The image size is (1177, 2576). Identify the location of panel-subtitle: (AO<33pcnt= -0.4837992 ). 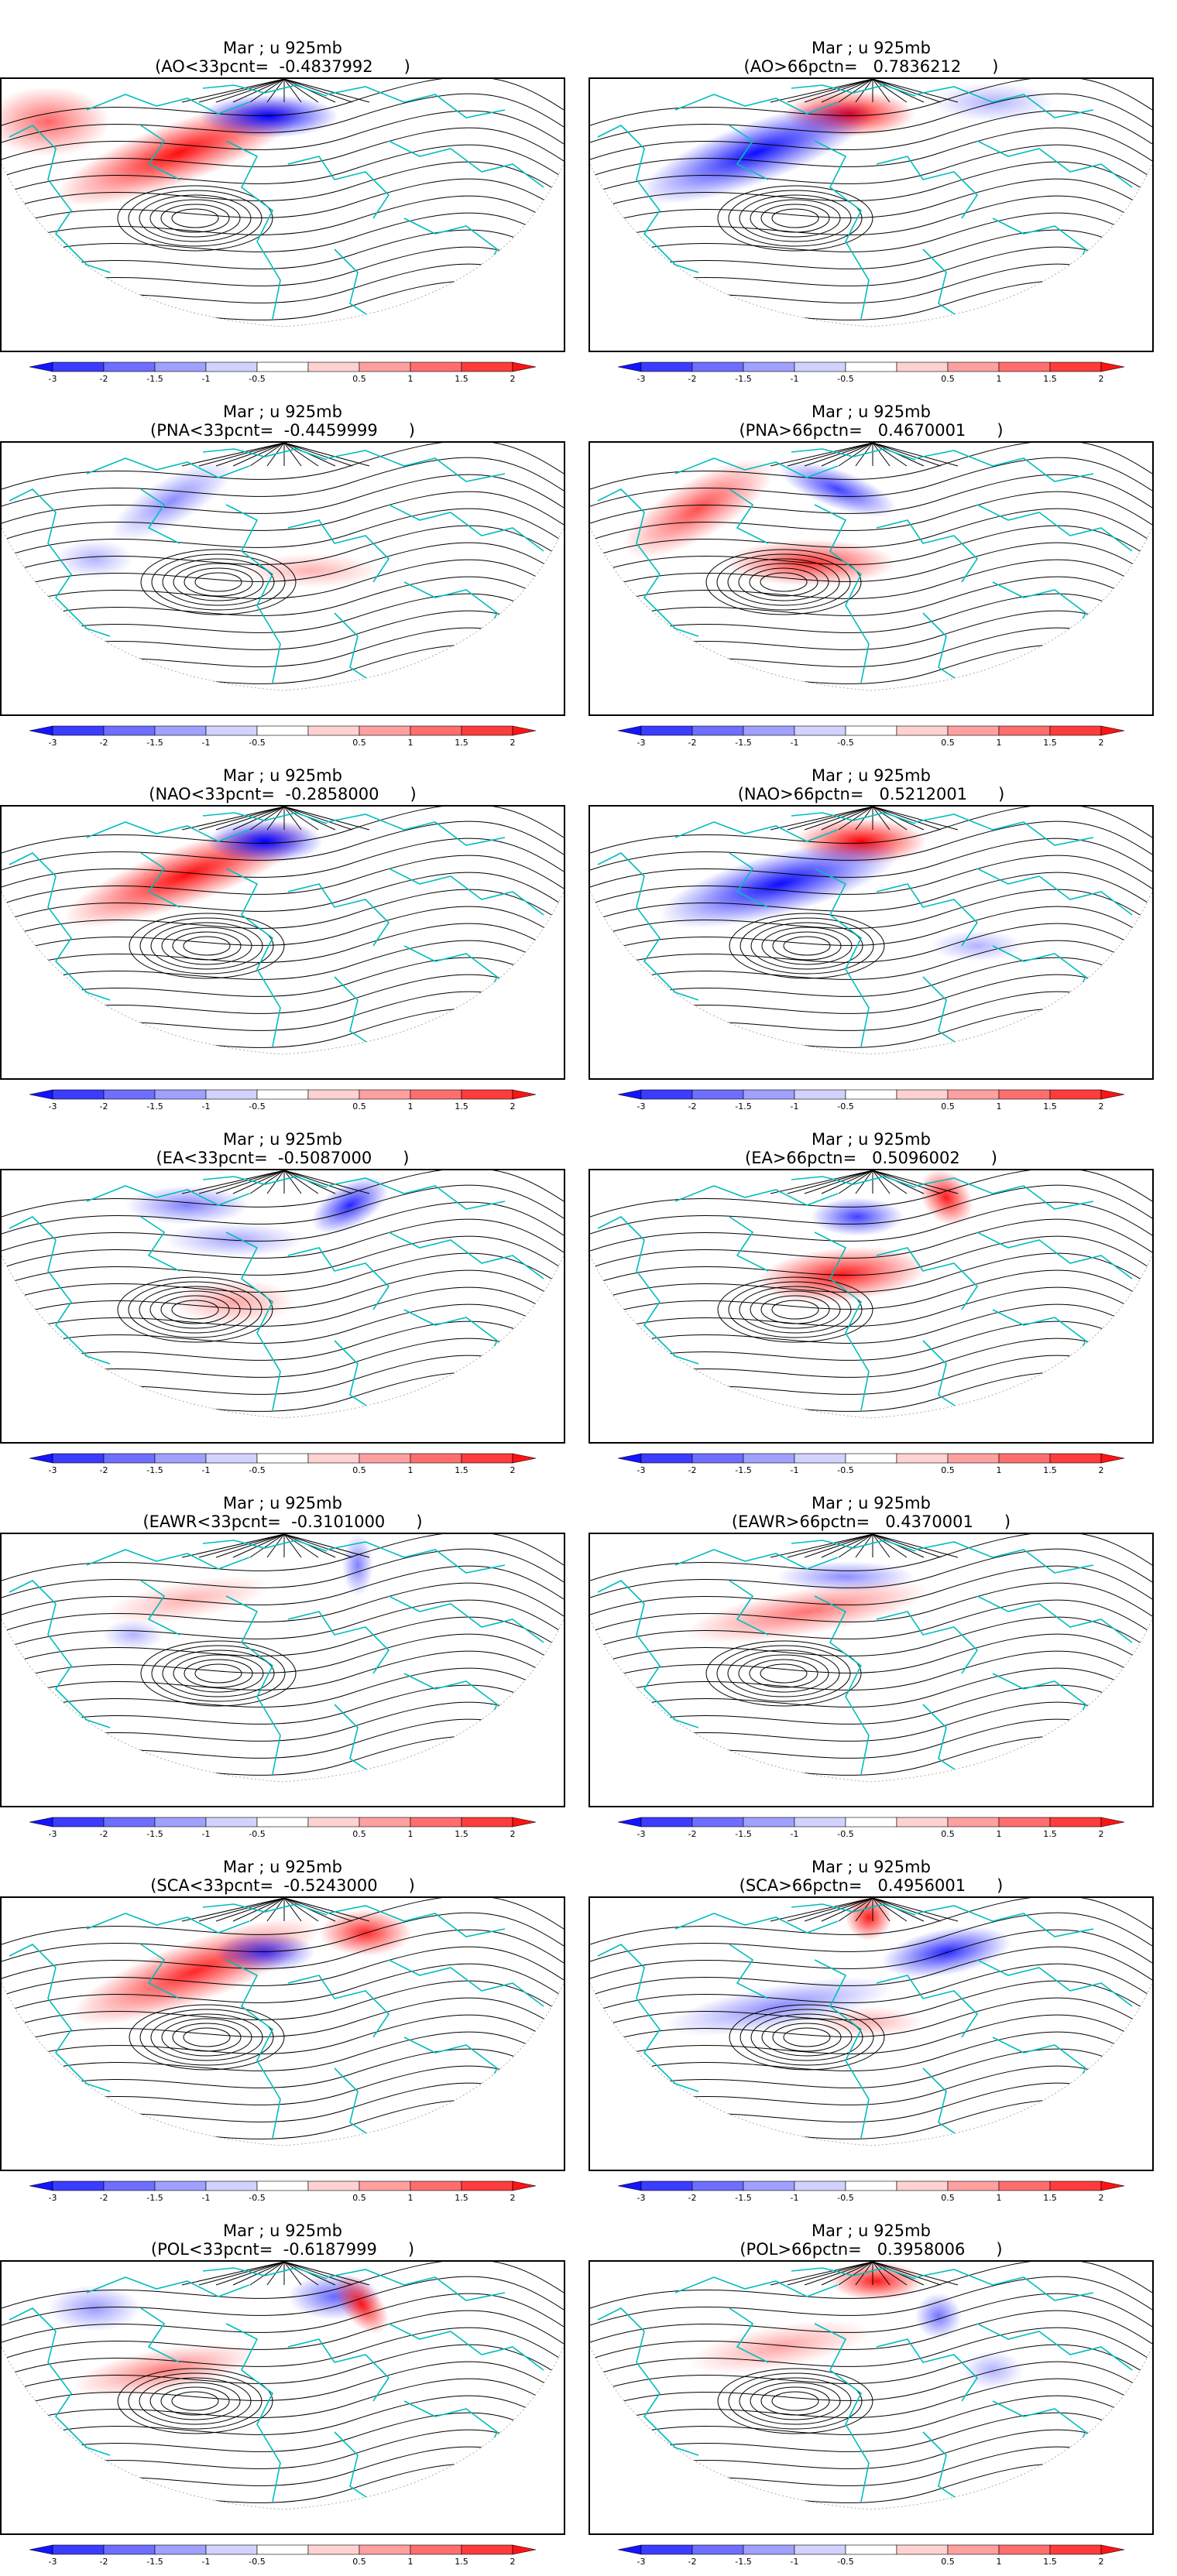
(283, 66).